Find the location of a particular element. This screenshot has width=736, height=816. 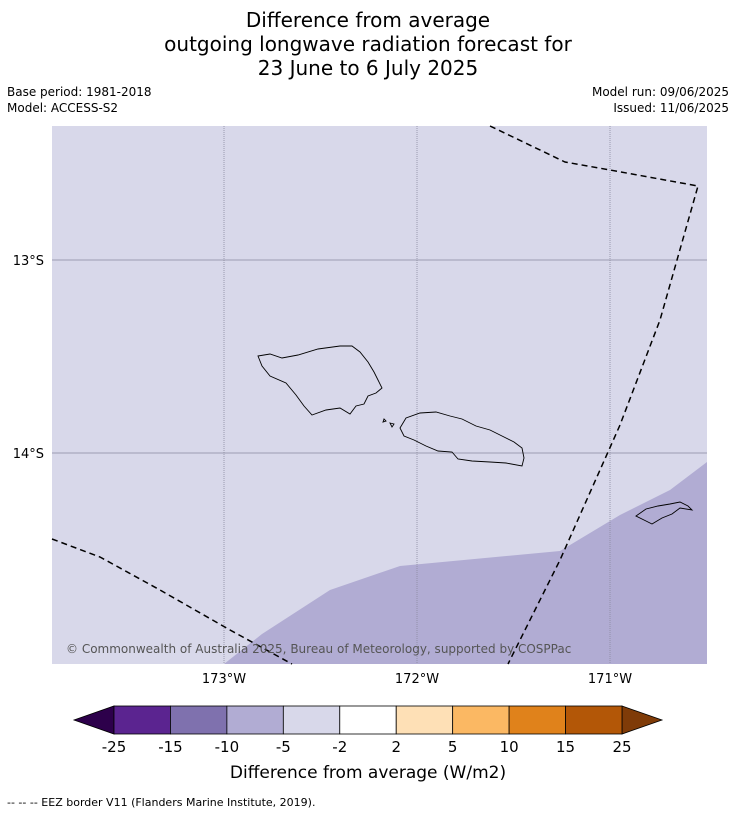

title-line-2: outgoing longwave radiation forecast for is located at coordinates (368, 44).